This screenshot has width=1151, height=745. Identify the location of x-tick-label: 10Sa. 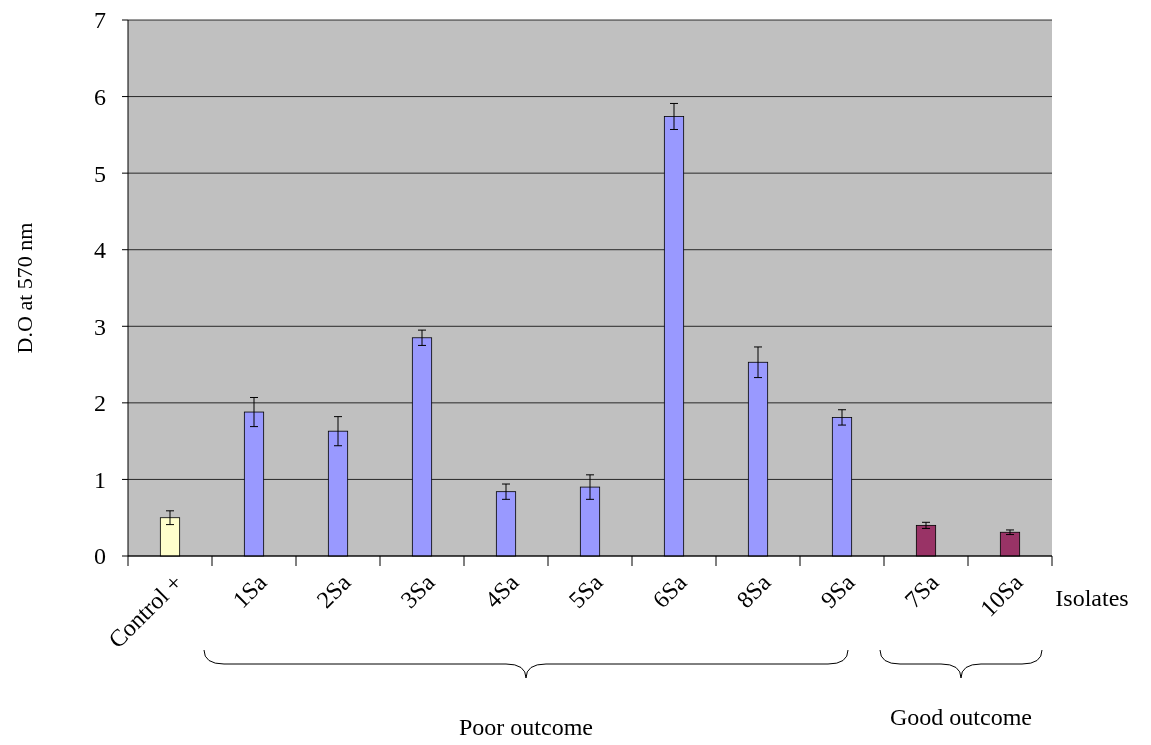
(1001, 595).